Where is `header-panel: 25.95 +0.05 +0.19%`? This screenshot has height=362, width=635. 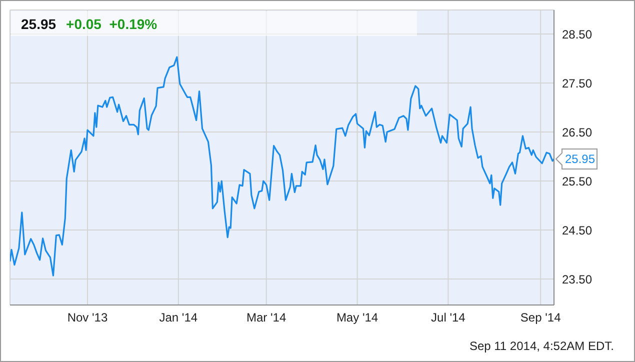 header-panel: 25.95 +0.05 +0.19% is located at coordinates (214, 23).